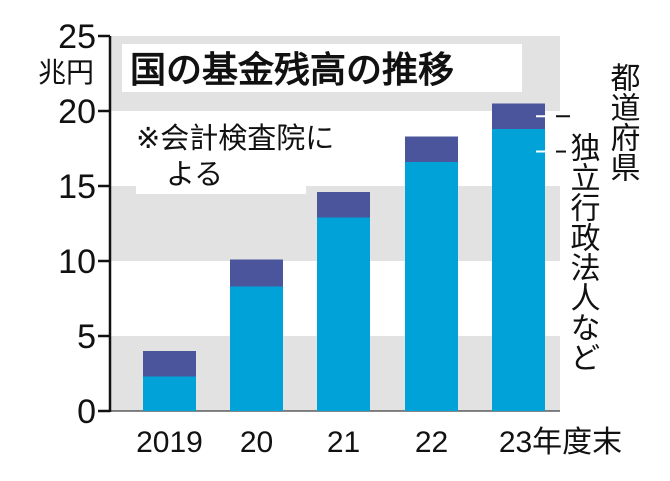 The height and width of the screenshot is (481, 670). I want to click on y-tick-label: 15, so click(77, 187).